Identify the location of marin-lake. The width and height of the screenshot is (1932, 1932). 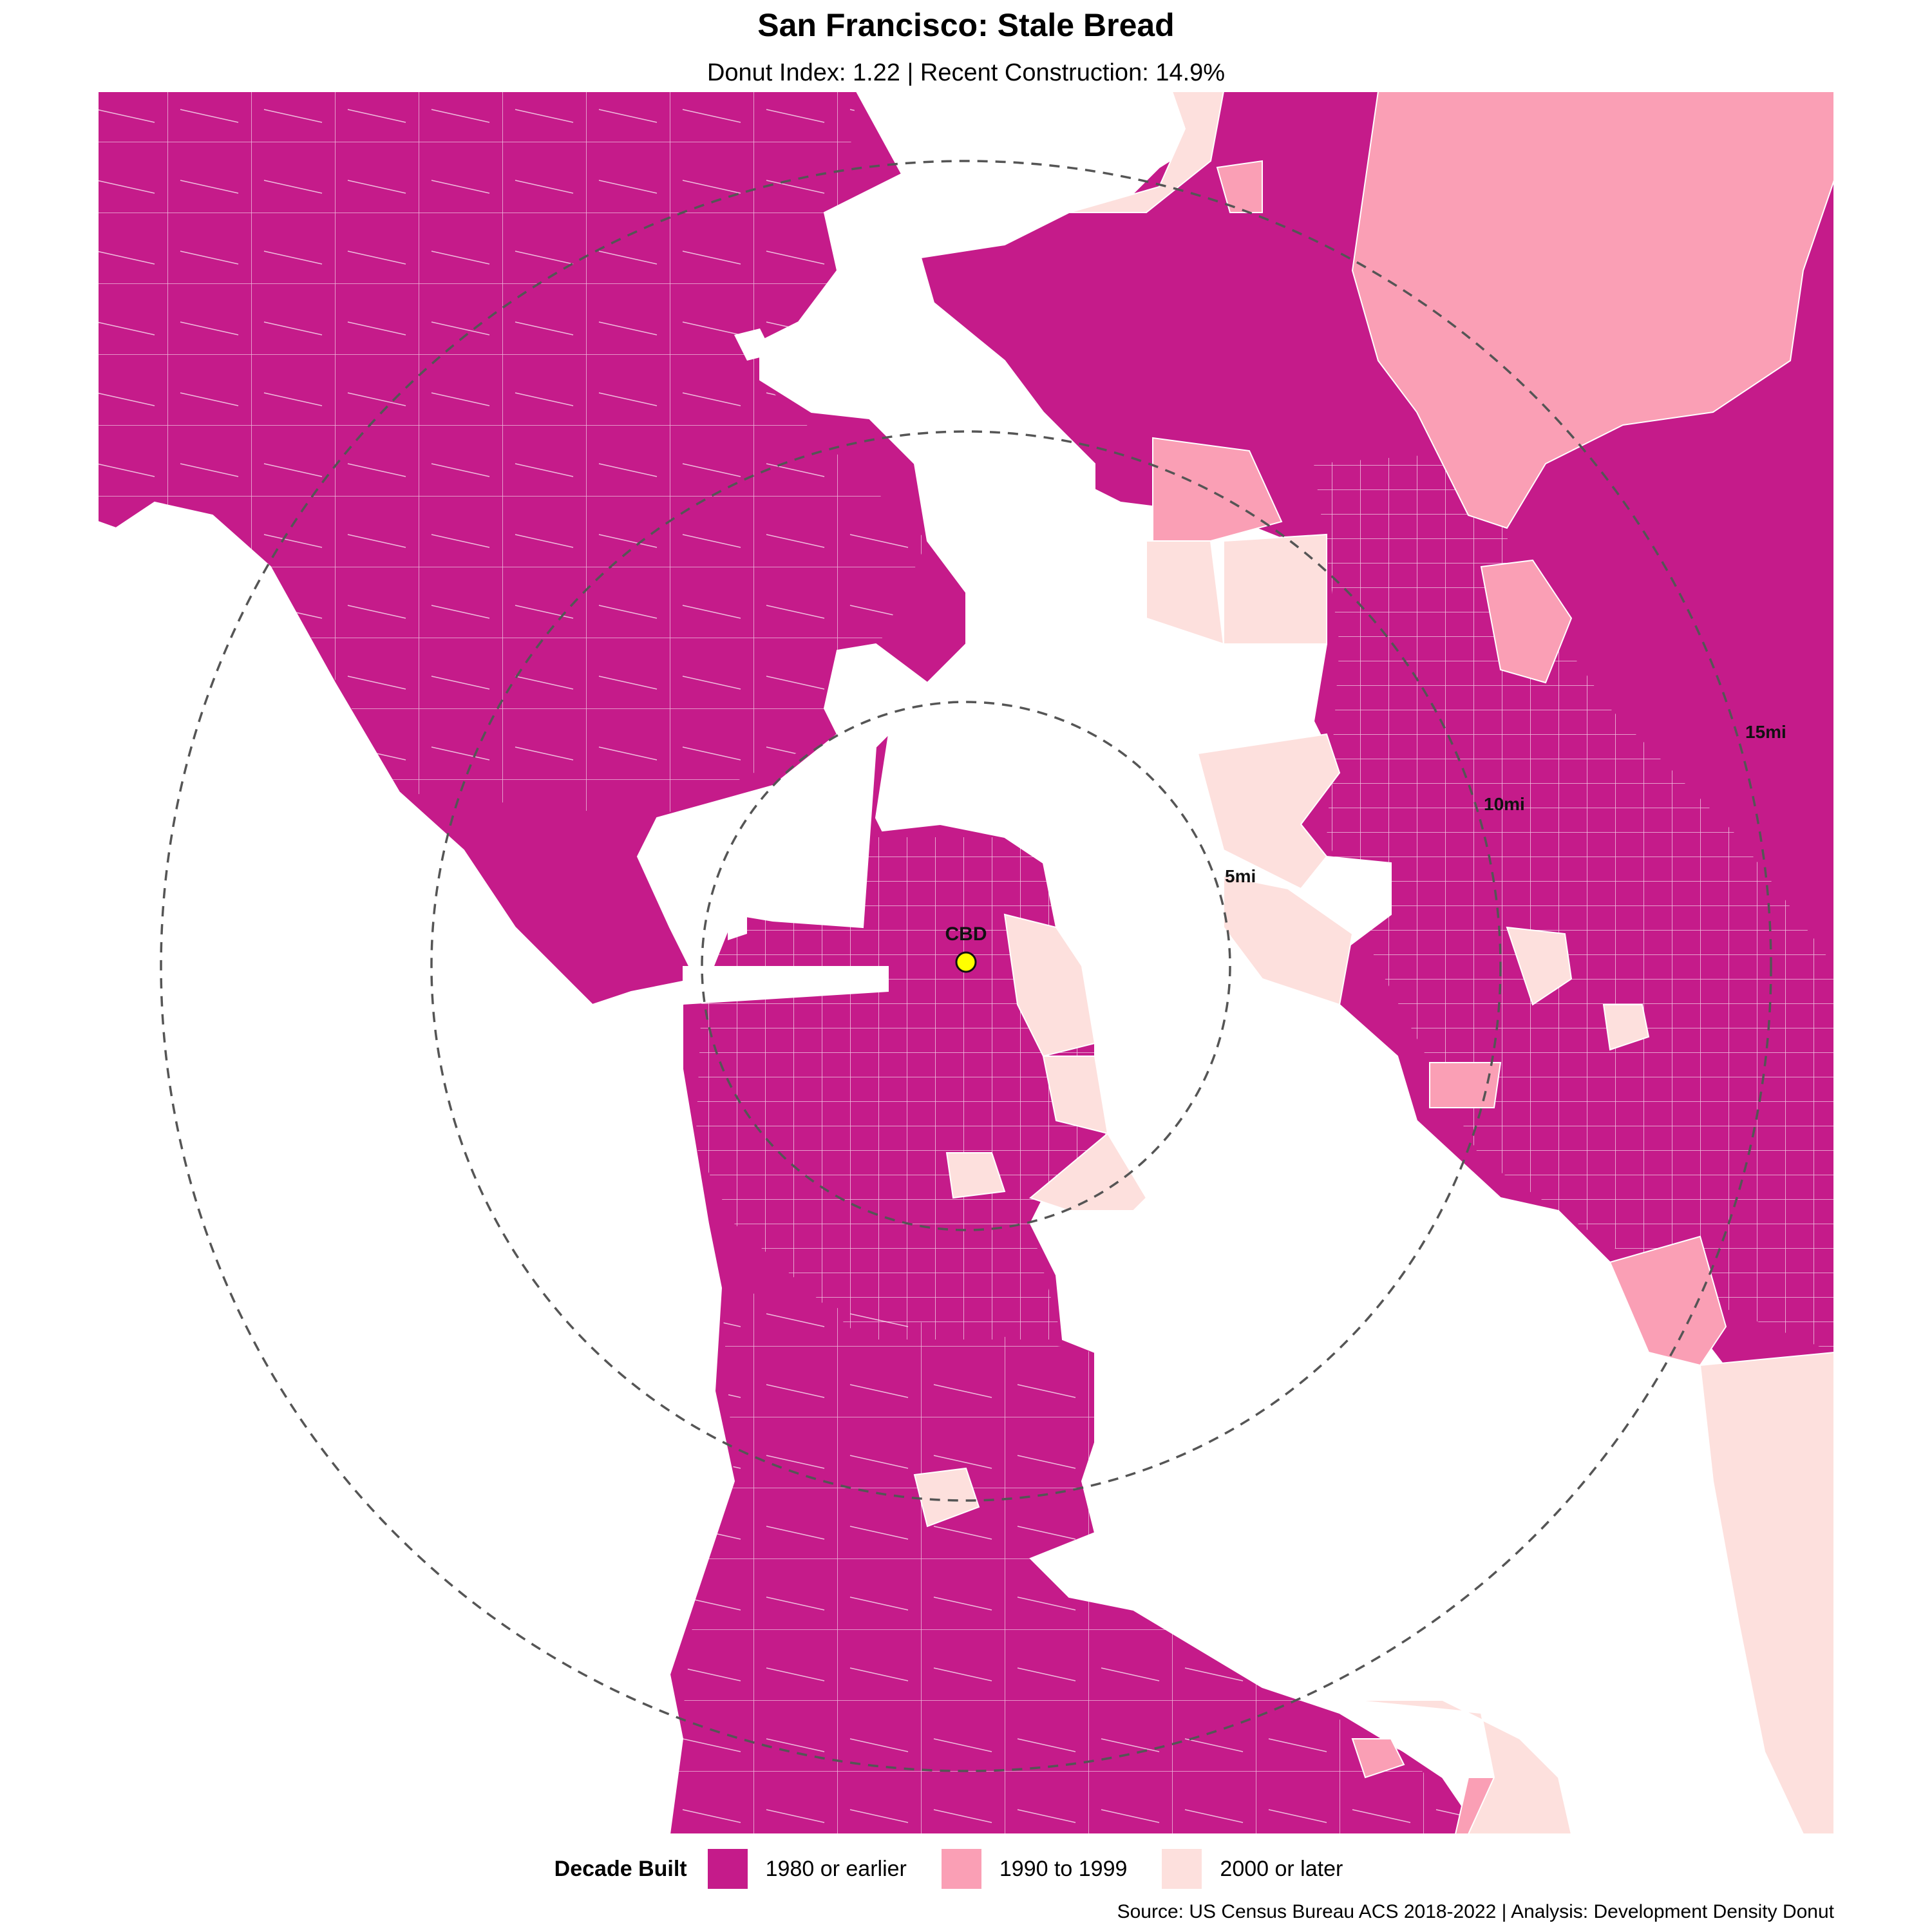
(753, 345).